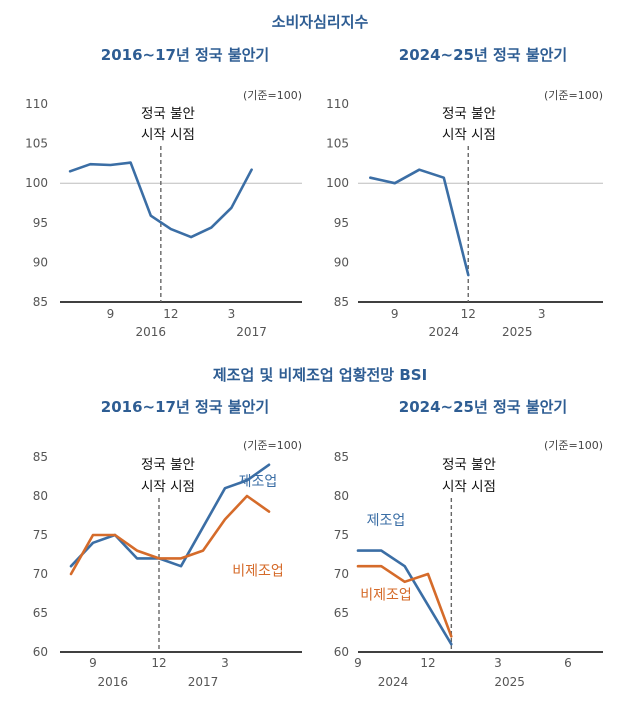 The height and width of the screenshot is (709, 639). I want to click on section-title-consumer-sentiment: 소비자심리지수, so click(320, 22).